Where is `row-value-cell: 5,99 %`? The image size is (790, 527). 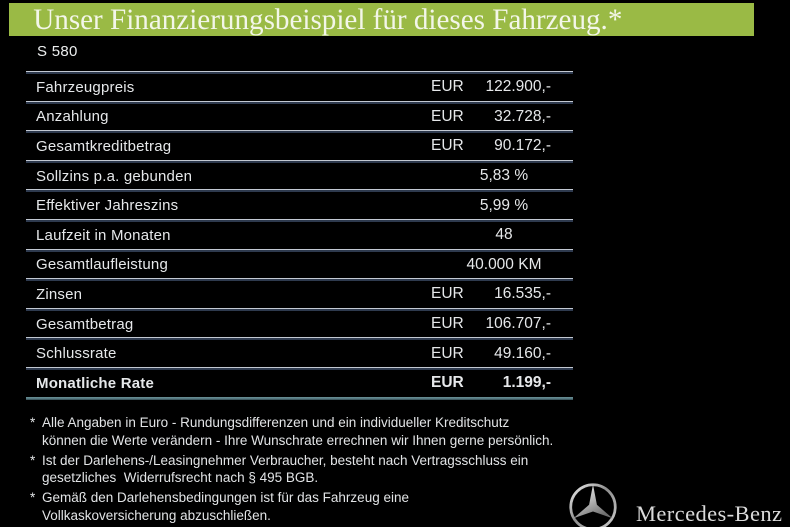 row-value-cell: 5,99 % is located at coordinates (498, 205).